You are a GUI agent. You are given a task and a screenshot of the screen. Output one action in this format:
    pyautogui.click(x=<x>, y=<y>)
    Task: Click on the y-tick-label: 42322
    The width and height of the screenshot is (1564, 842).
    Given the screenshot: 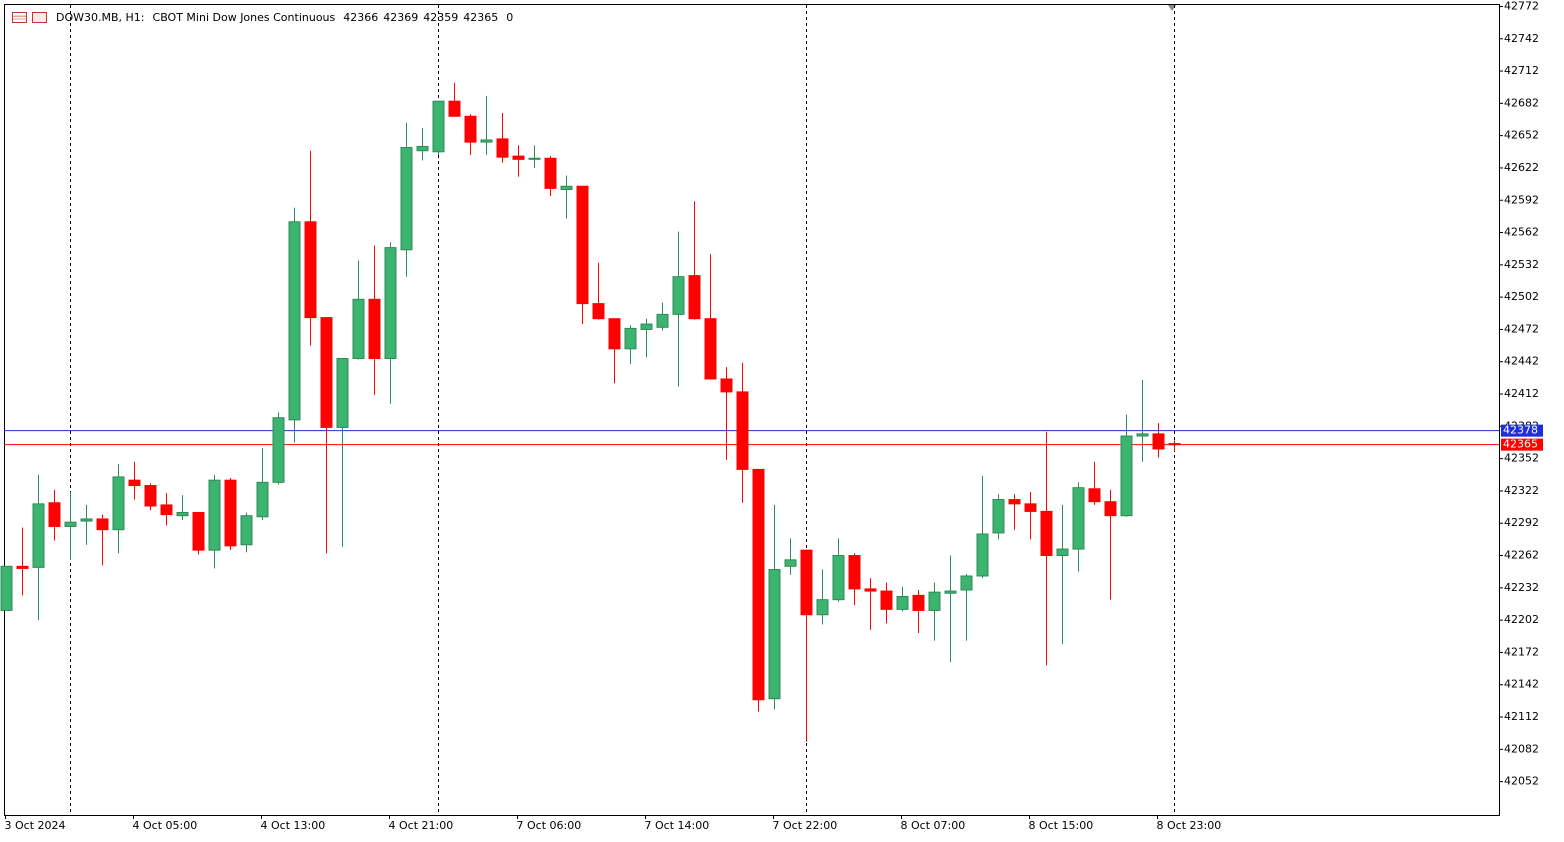 What is the action you would take?
    pyautogui.click(x=1521, y=490)
    